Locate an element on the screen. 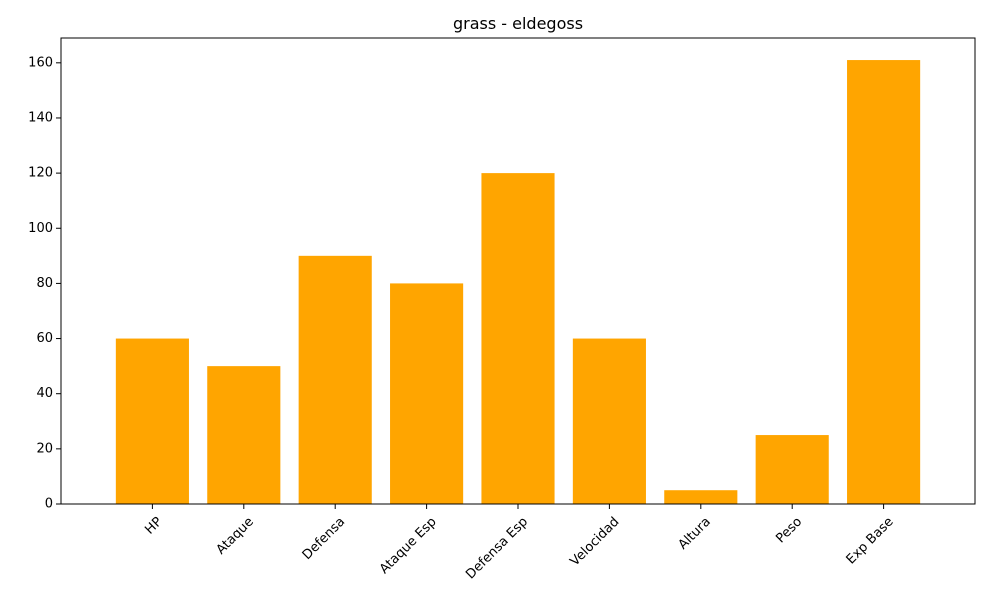  x-tick-label-defensa: Defensa is located at coordinates (324, 538).